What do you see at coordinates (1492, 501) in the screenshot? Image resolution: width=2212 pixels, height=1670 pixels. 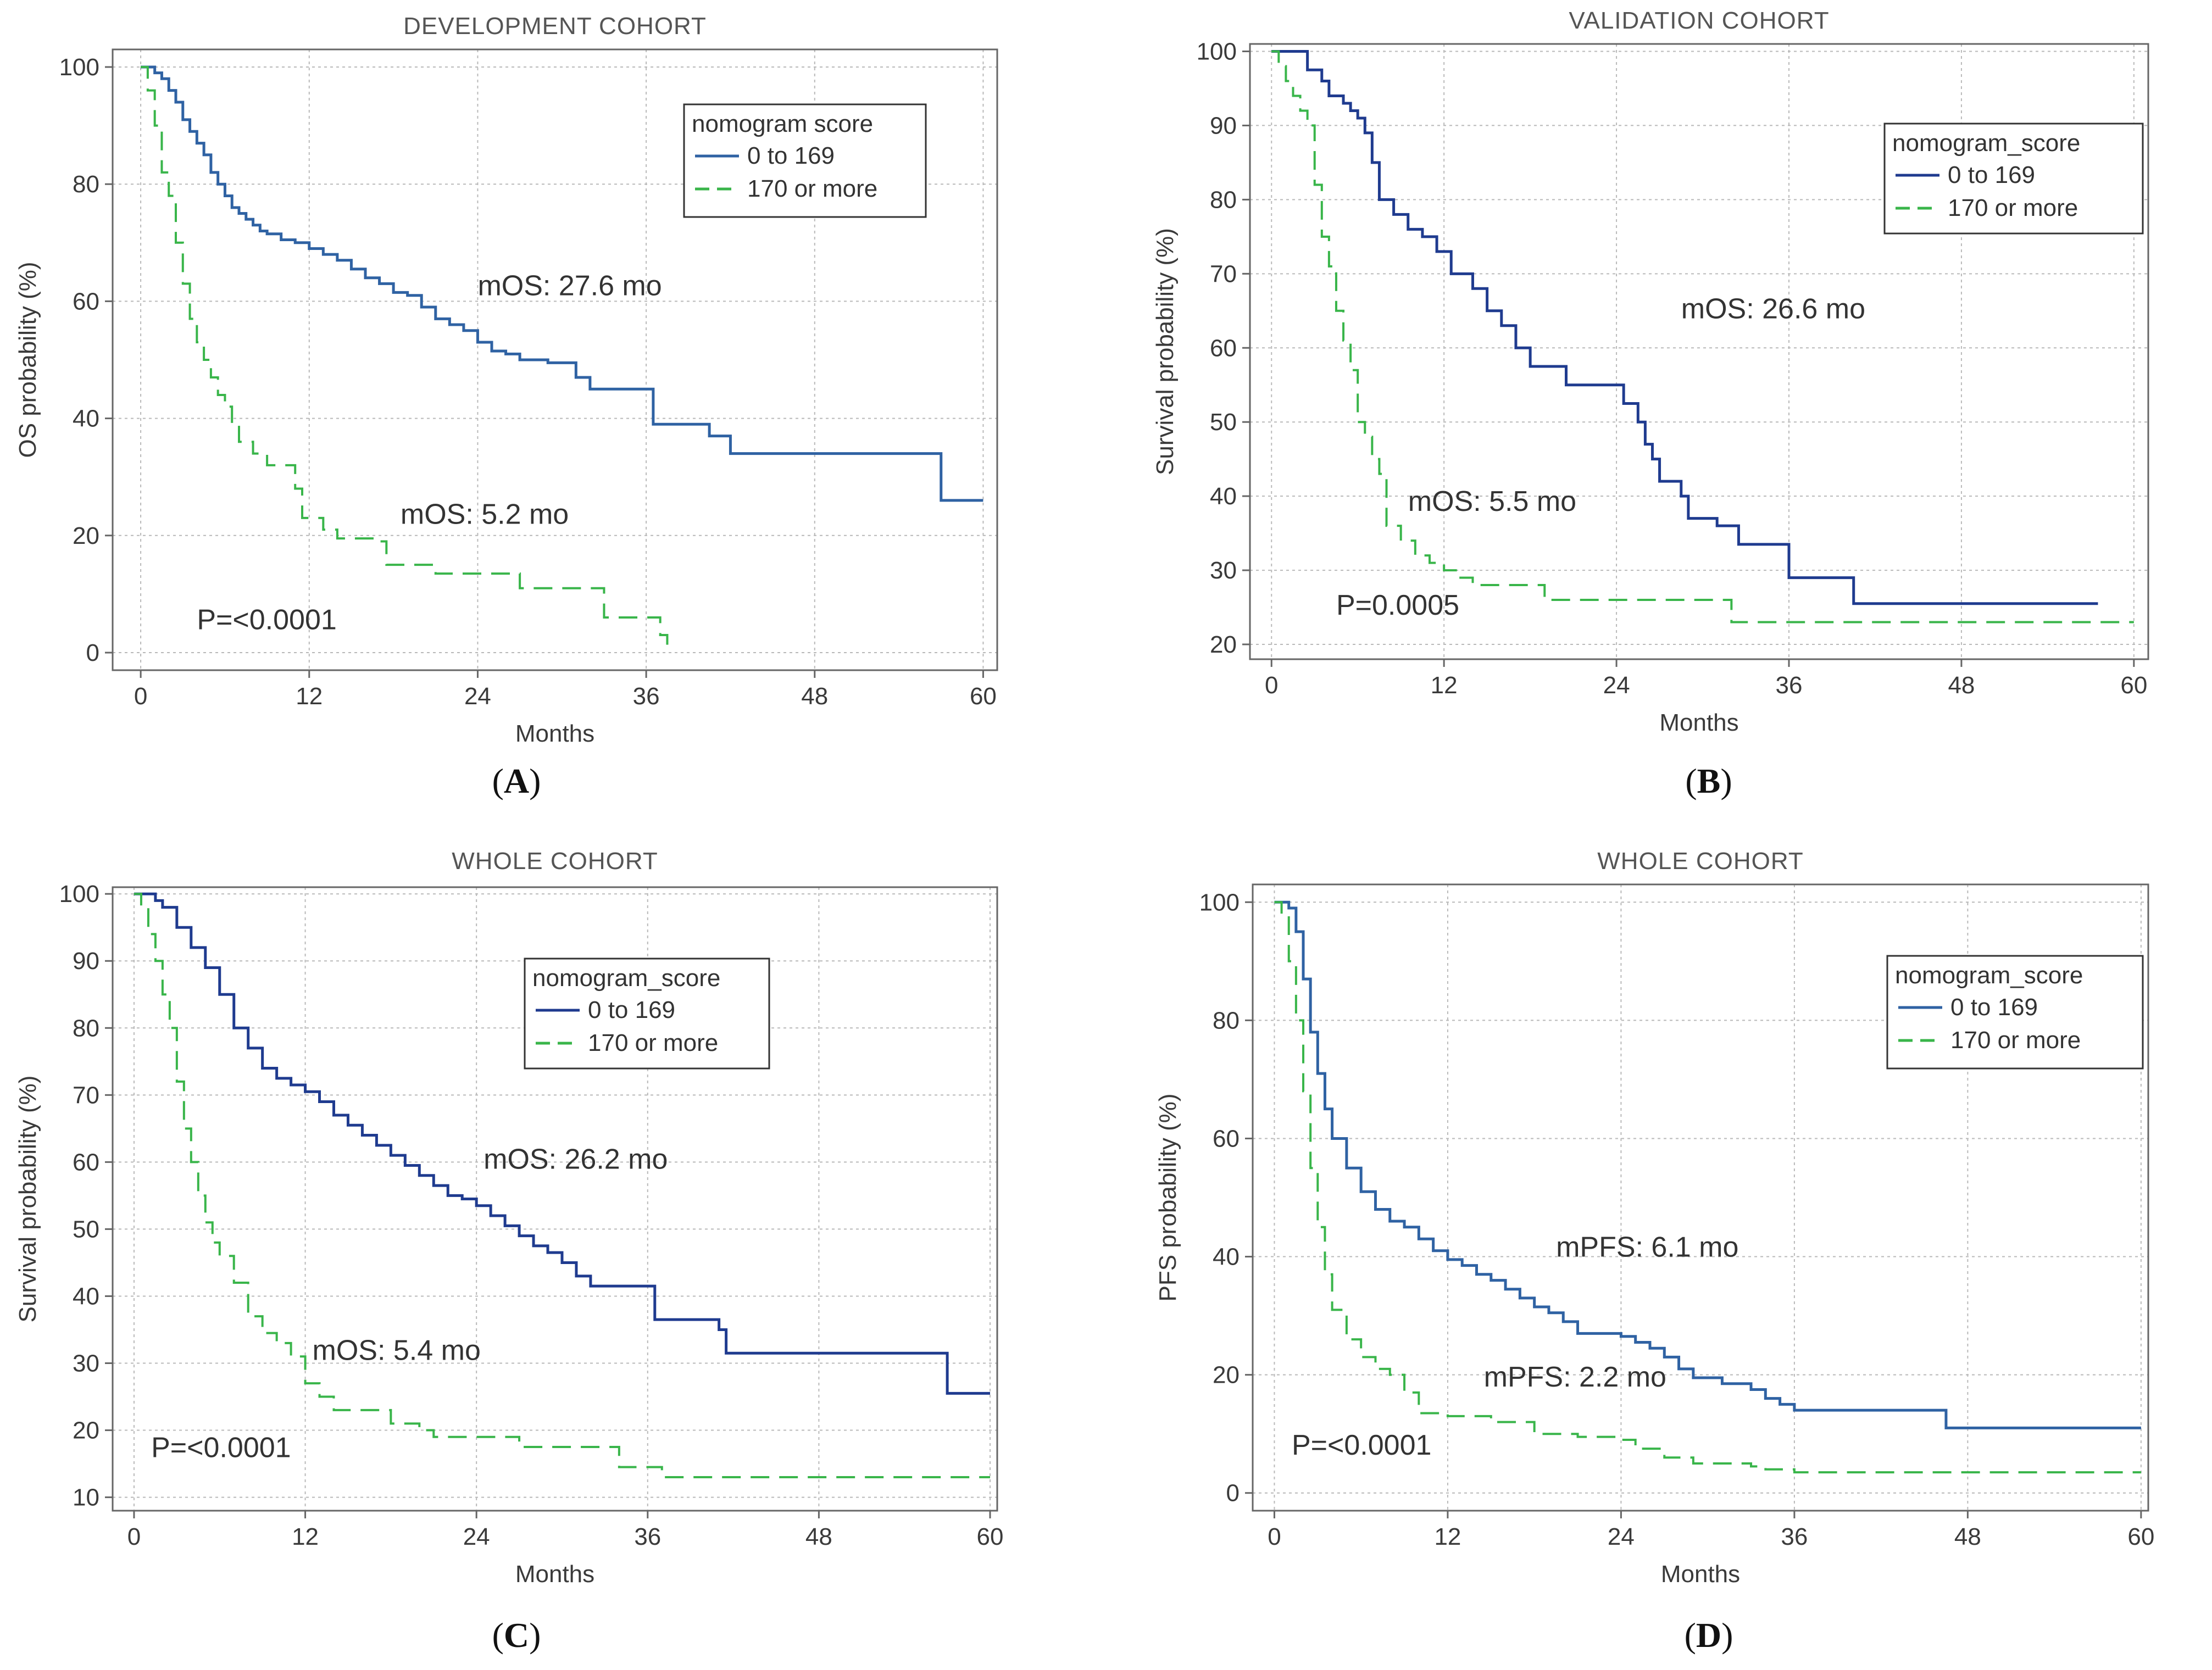 I see `median-annotation: mOS: 5.5 mo` at bounding box center [1492, 501].